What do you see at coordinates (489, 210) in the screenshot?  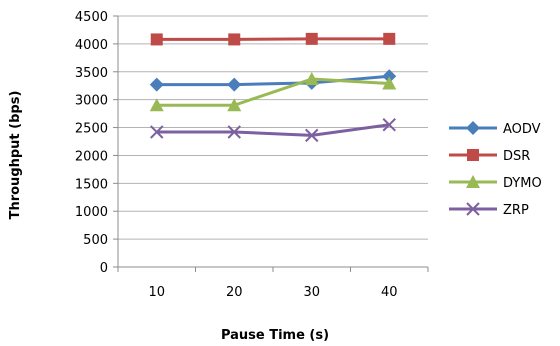 I see `legend-item-zrp: ZRP` at bounding box center [489, 210].